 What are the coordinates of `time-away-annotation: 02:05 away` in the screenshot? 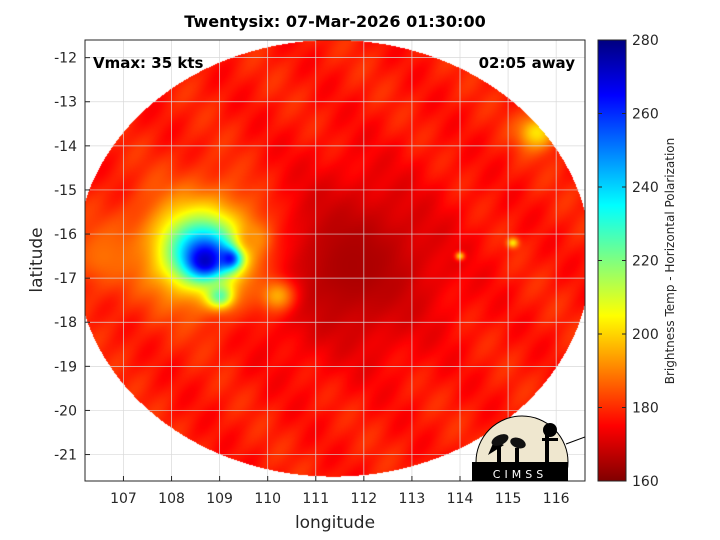 It's located at (527, 63).